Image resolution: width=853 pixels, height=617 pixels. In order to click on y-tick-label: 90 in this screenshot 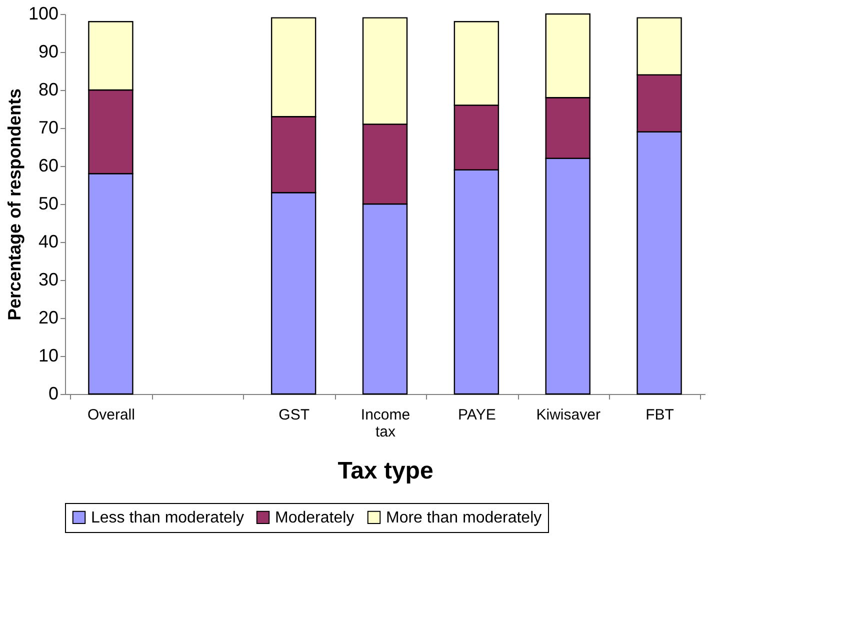, I will do `click(48, 52)`.